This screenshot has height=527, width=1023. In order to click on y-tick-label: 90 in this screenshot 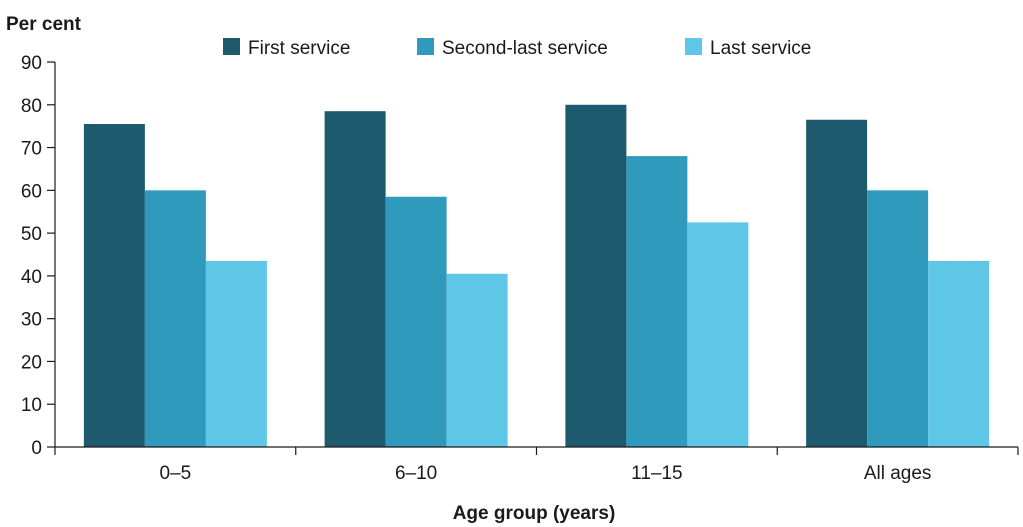, I will do `click(31, 63)`.